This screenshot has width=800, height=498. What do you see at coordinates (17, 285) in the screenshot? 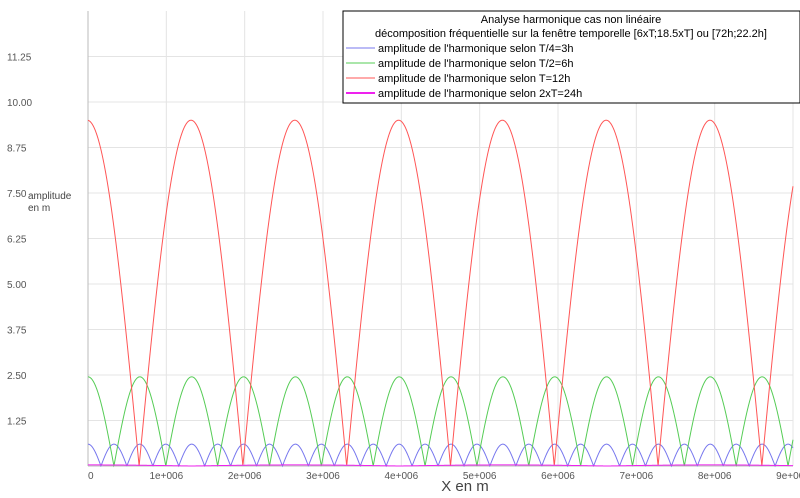
I see `y-tick-label: 5.00` at bounding box center [17, 285].